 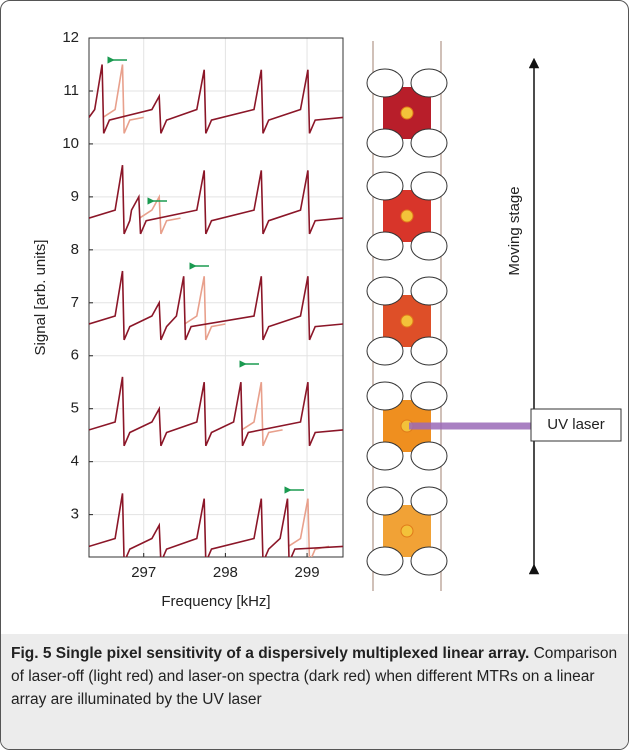 I want to click on y-tick-label: 9, so click(x=75, y=196).